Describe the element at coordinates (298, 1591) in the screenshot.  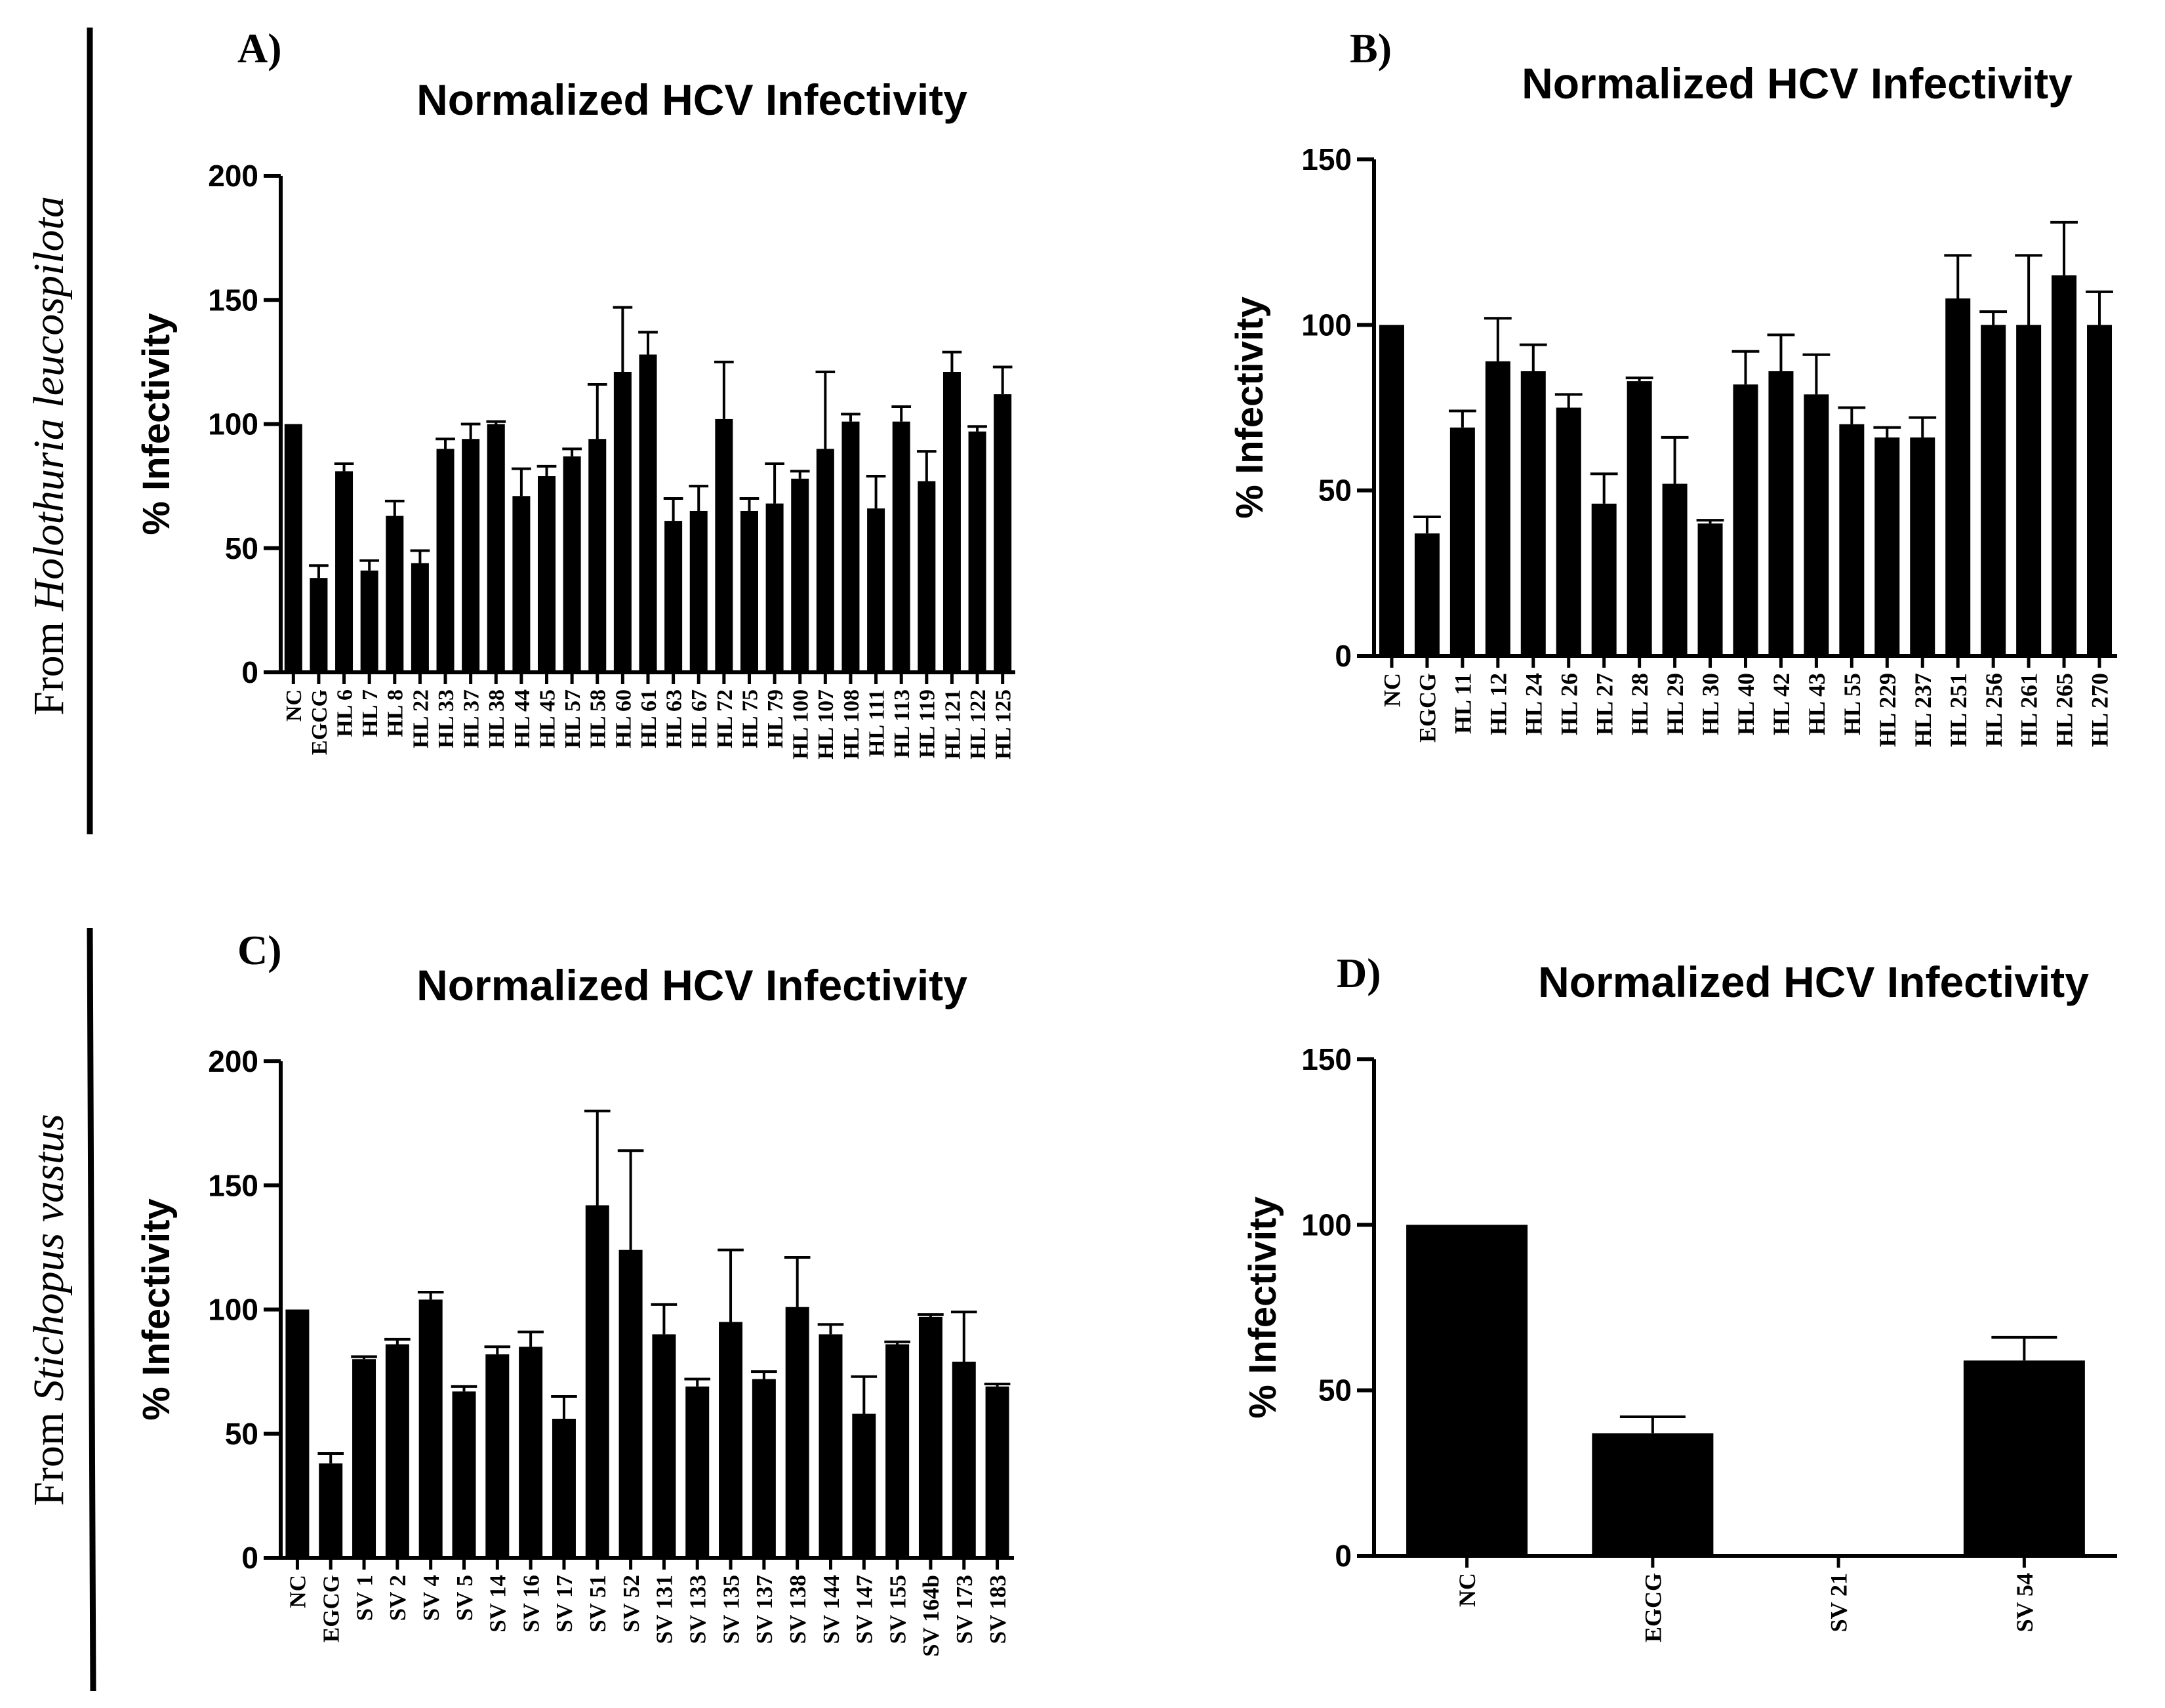
I see `x-tick-label-c-nc: NC` at that location.